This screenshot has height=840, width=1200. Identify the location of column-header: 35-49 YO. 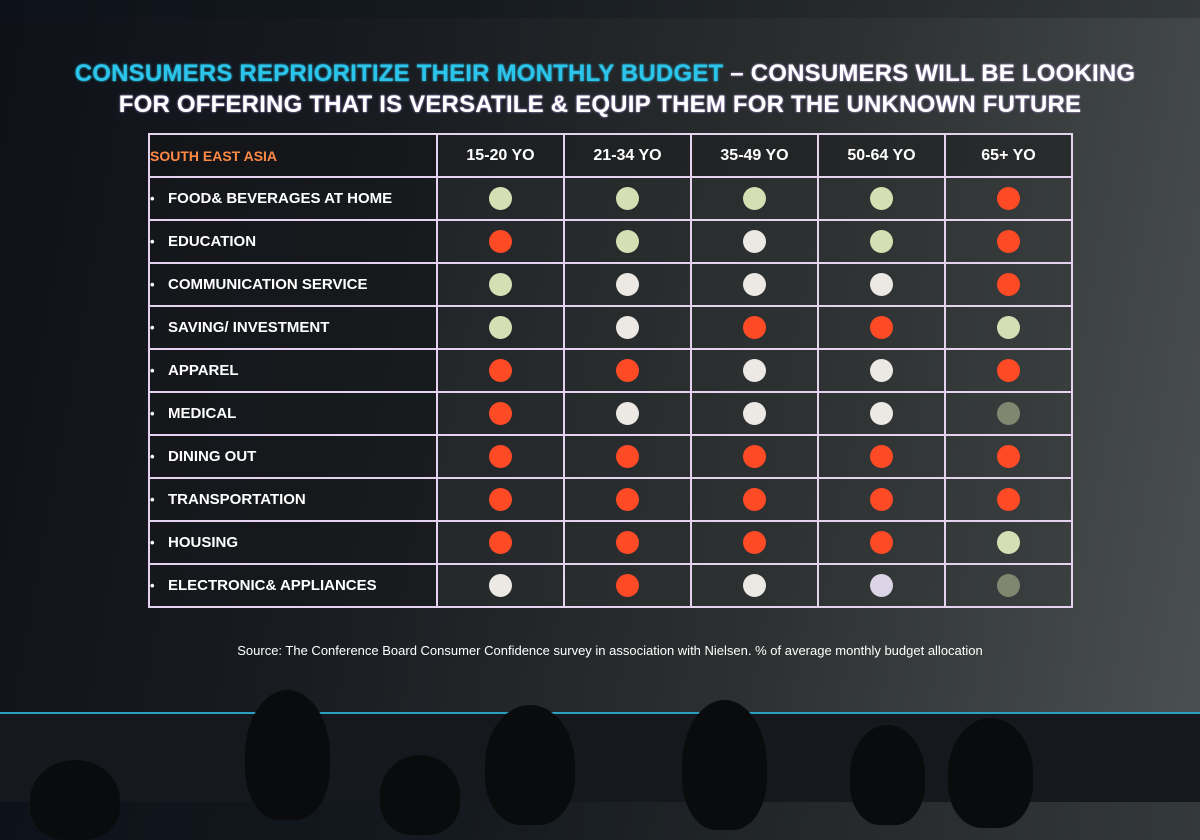
(754, 155).